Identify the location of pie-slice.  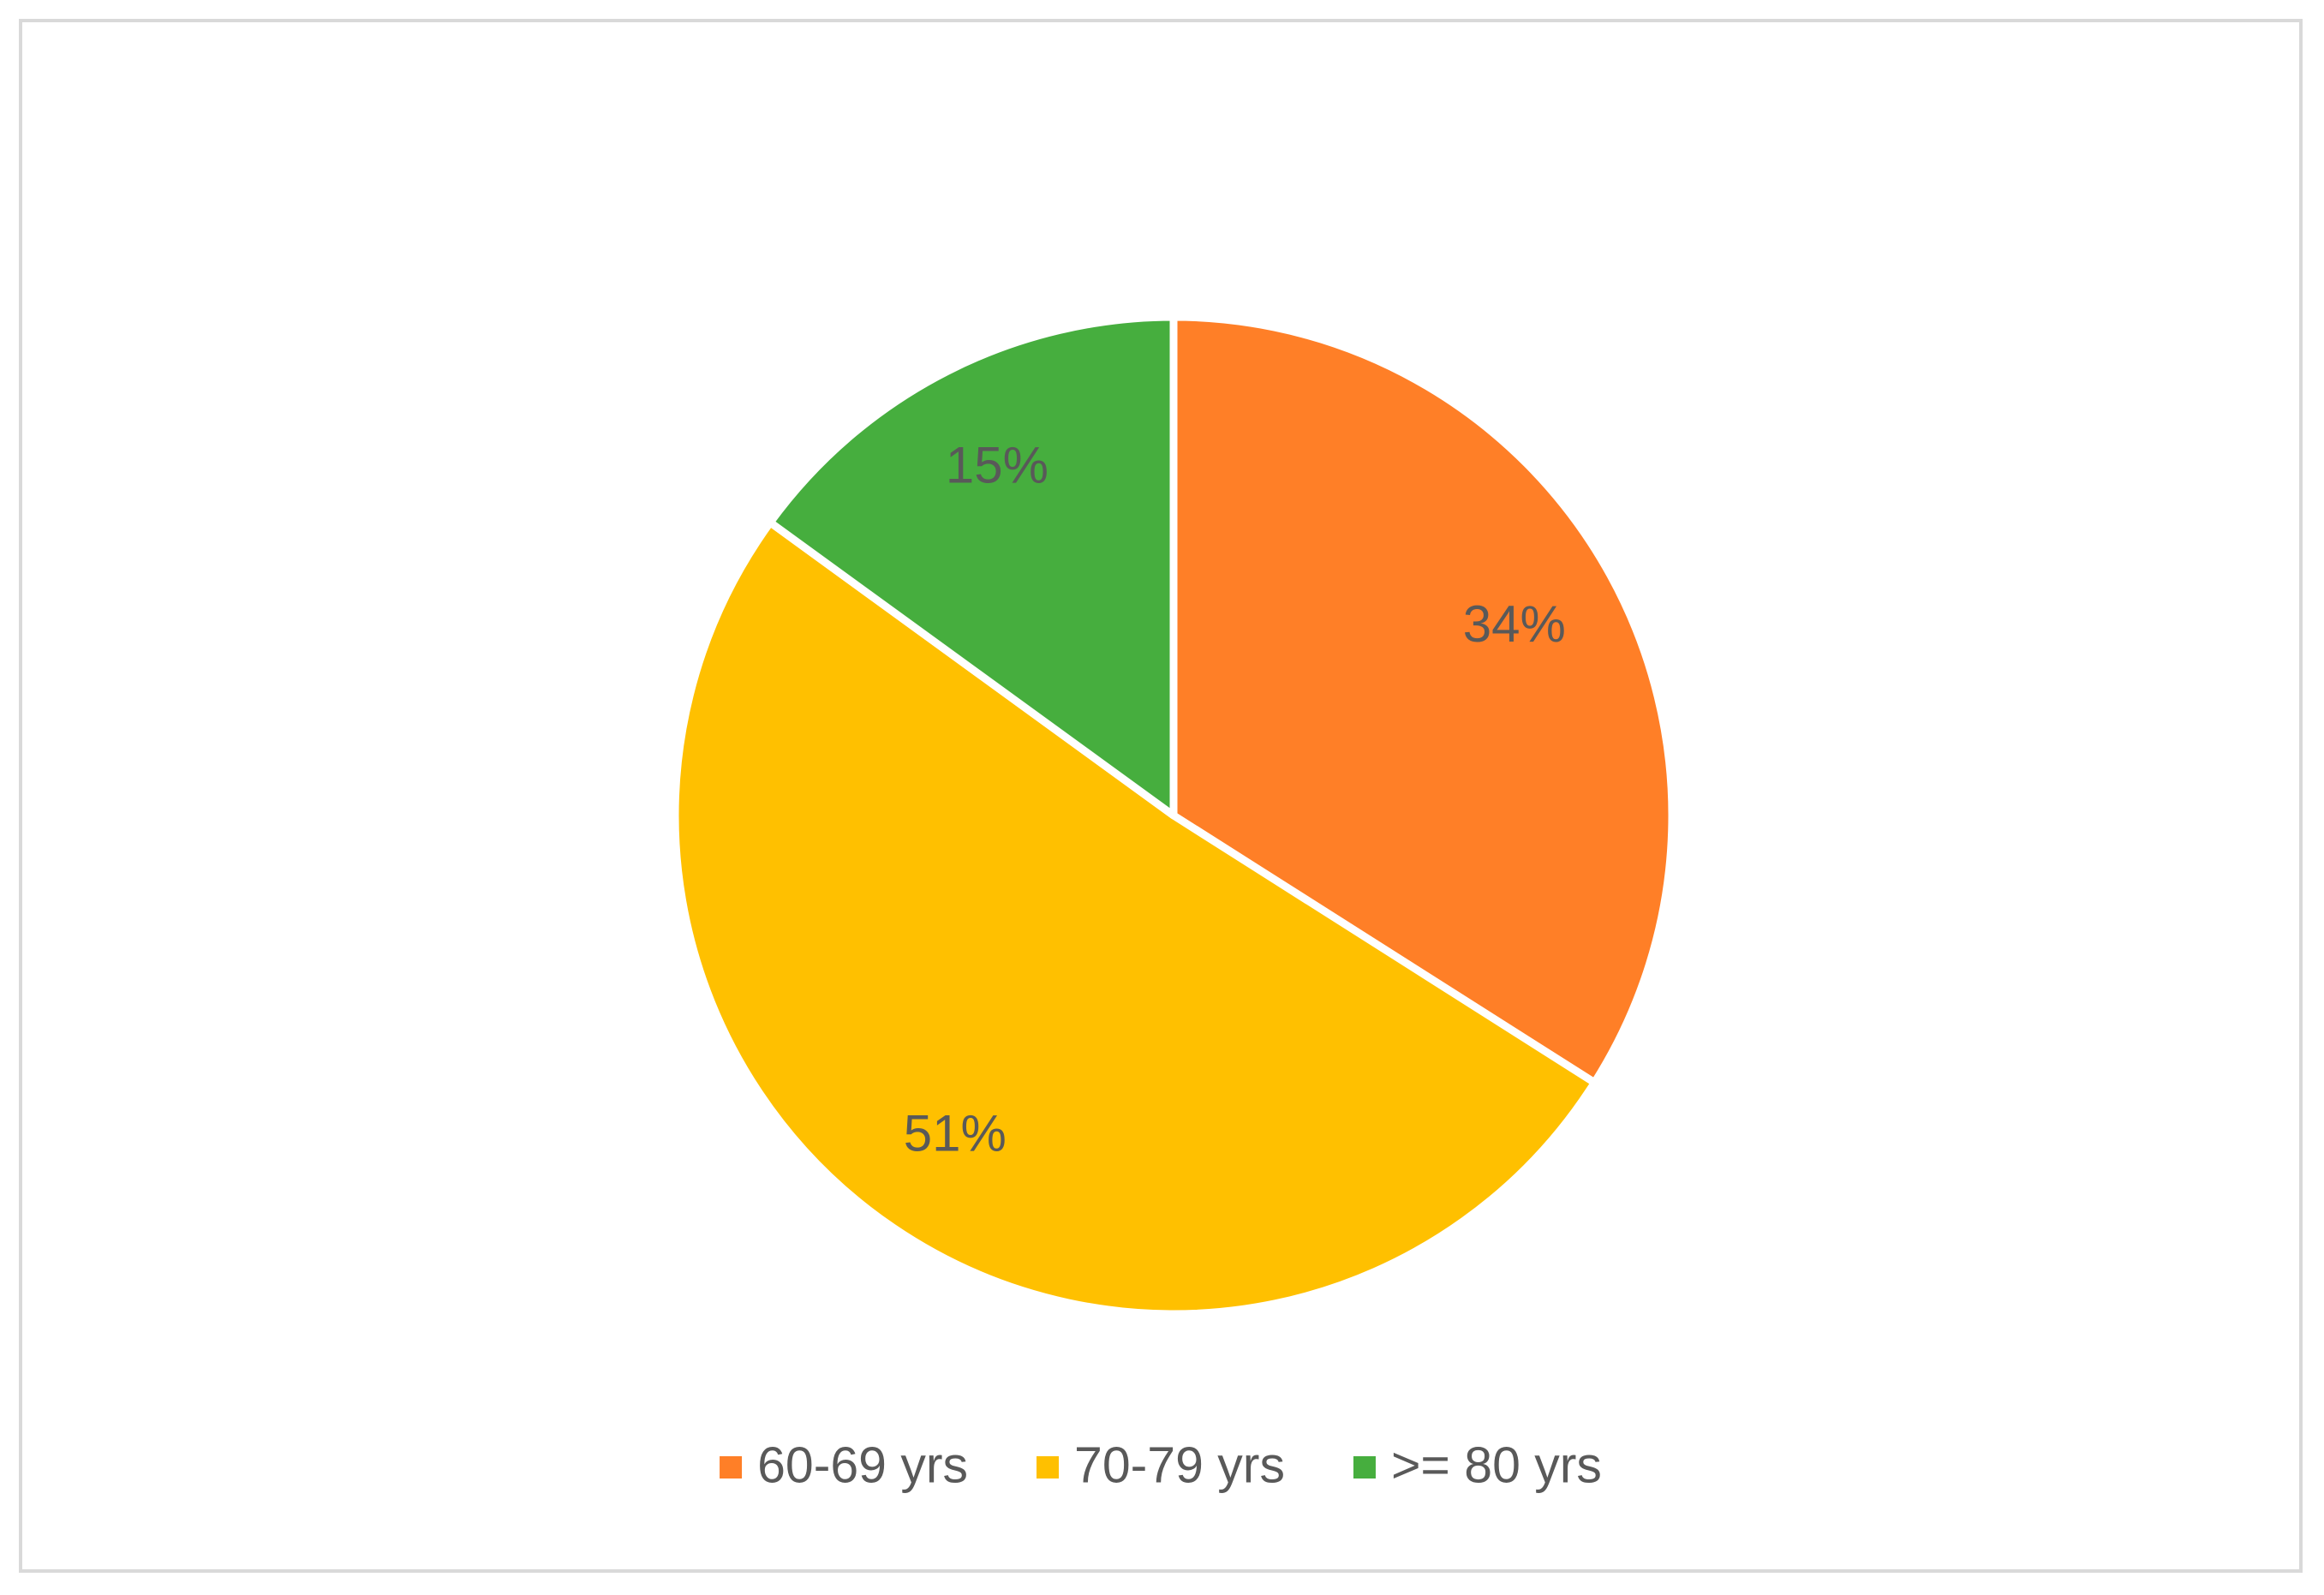
(972, 567).